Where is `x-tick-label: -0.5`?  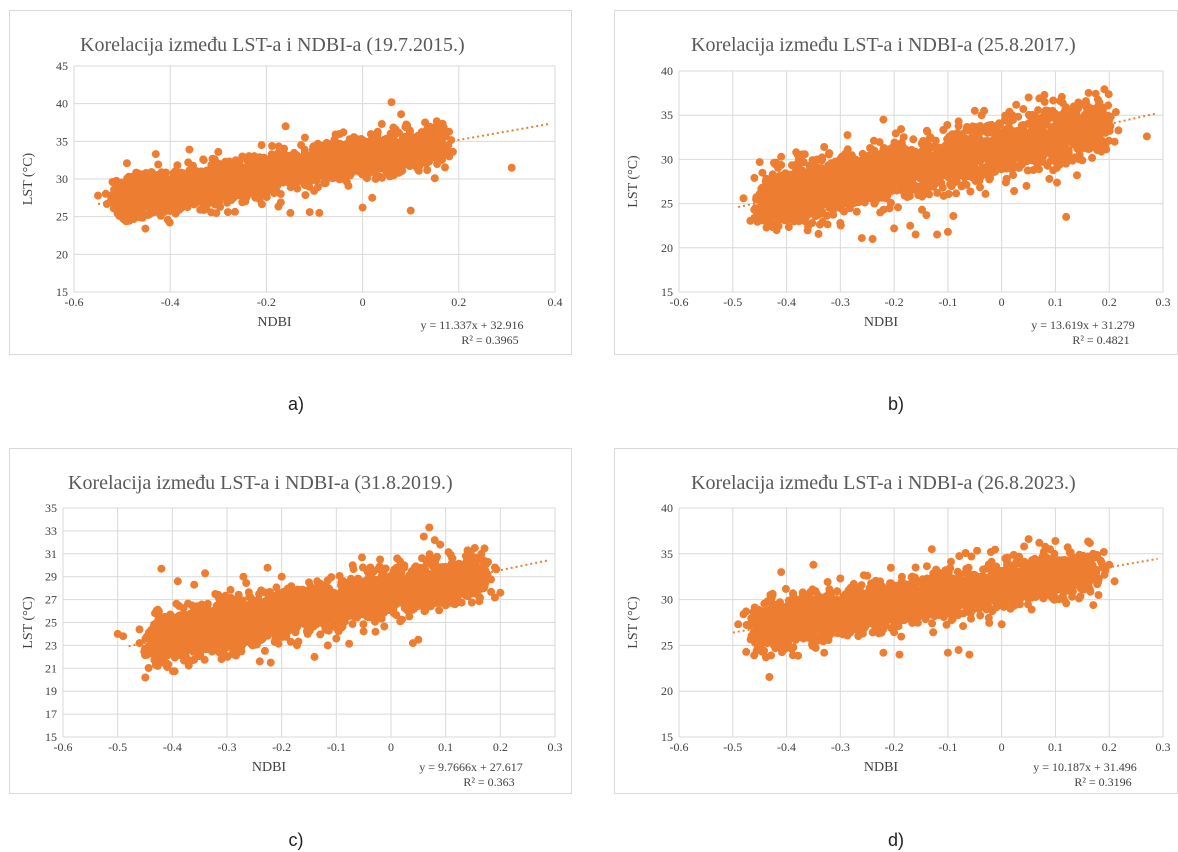
x-tick-label: -0.5 is located at coordinates (732, 302).